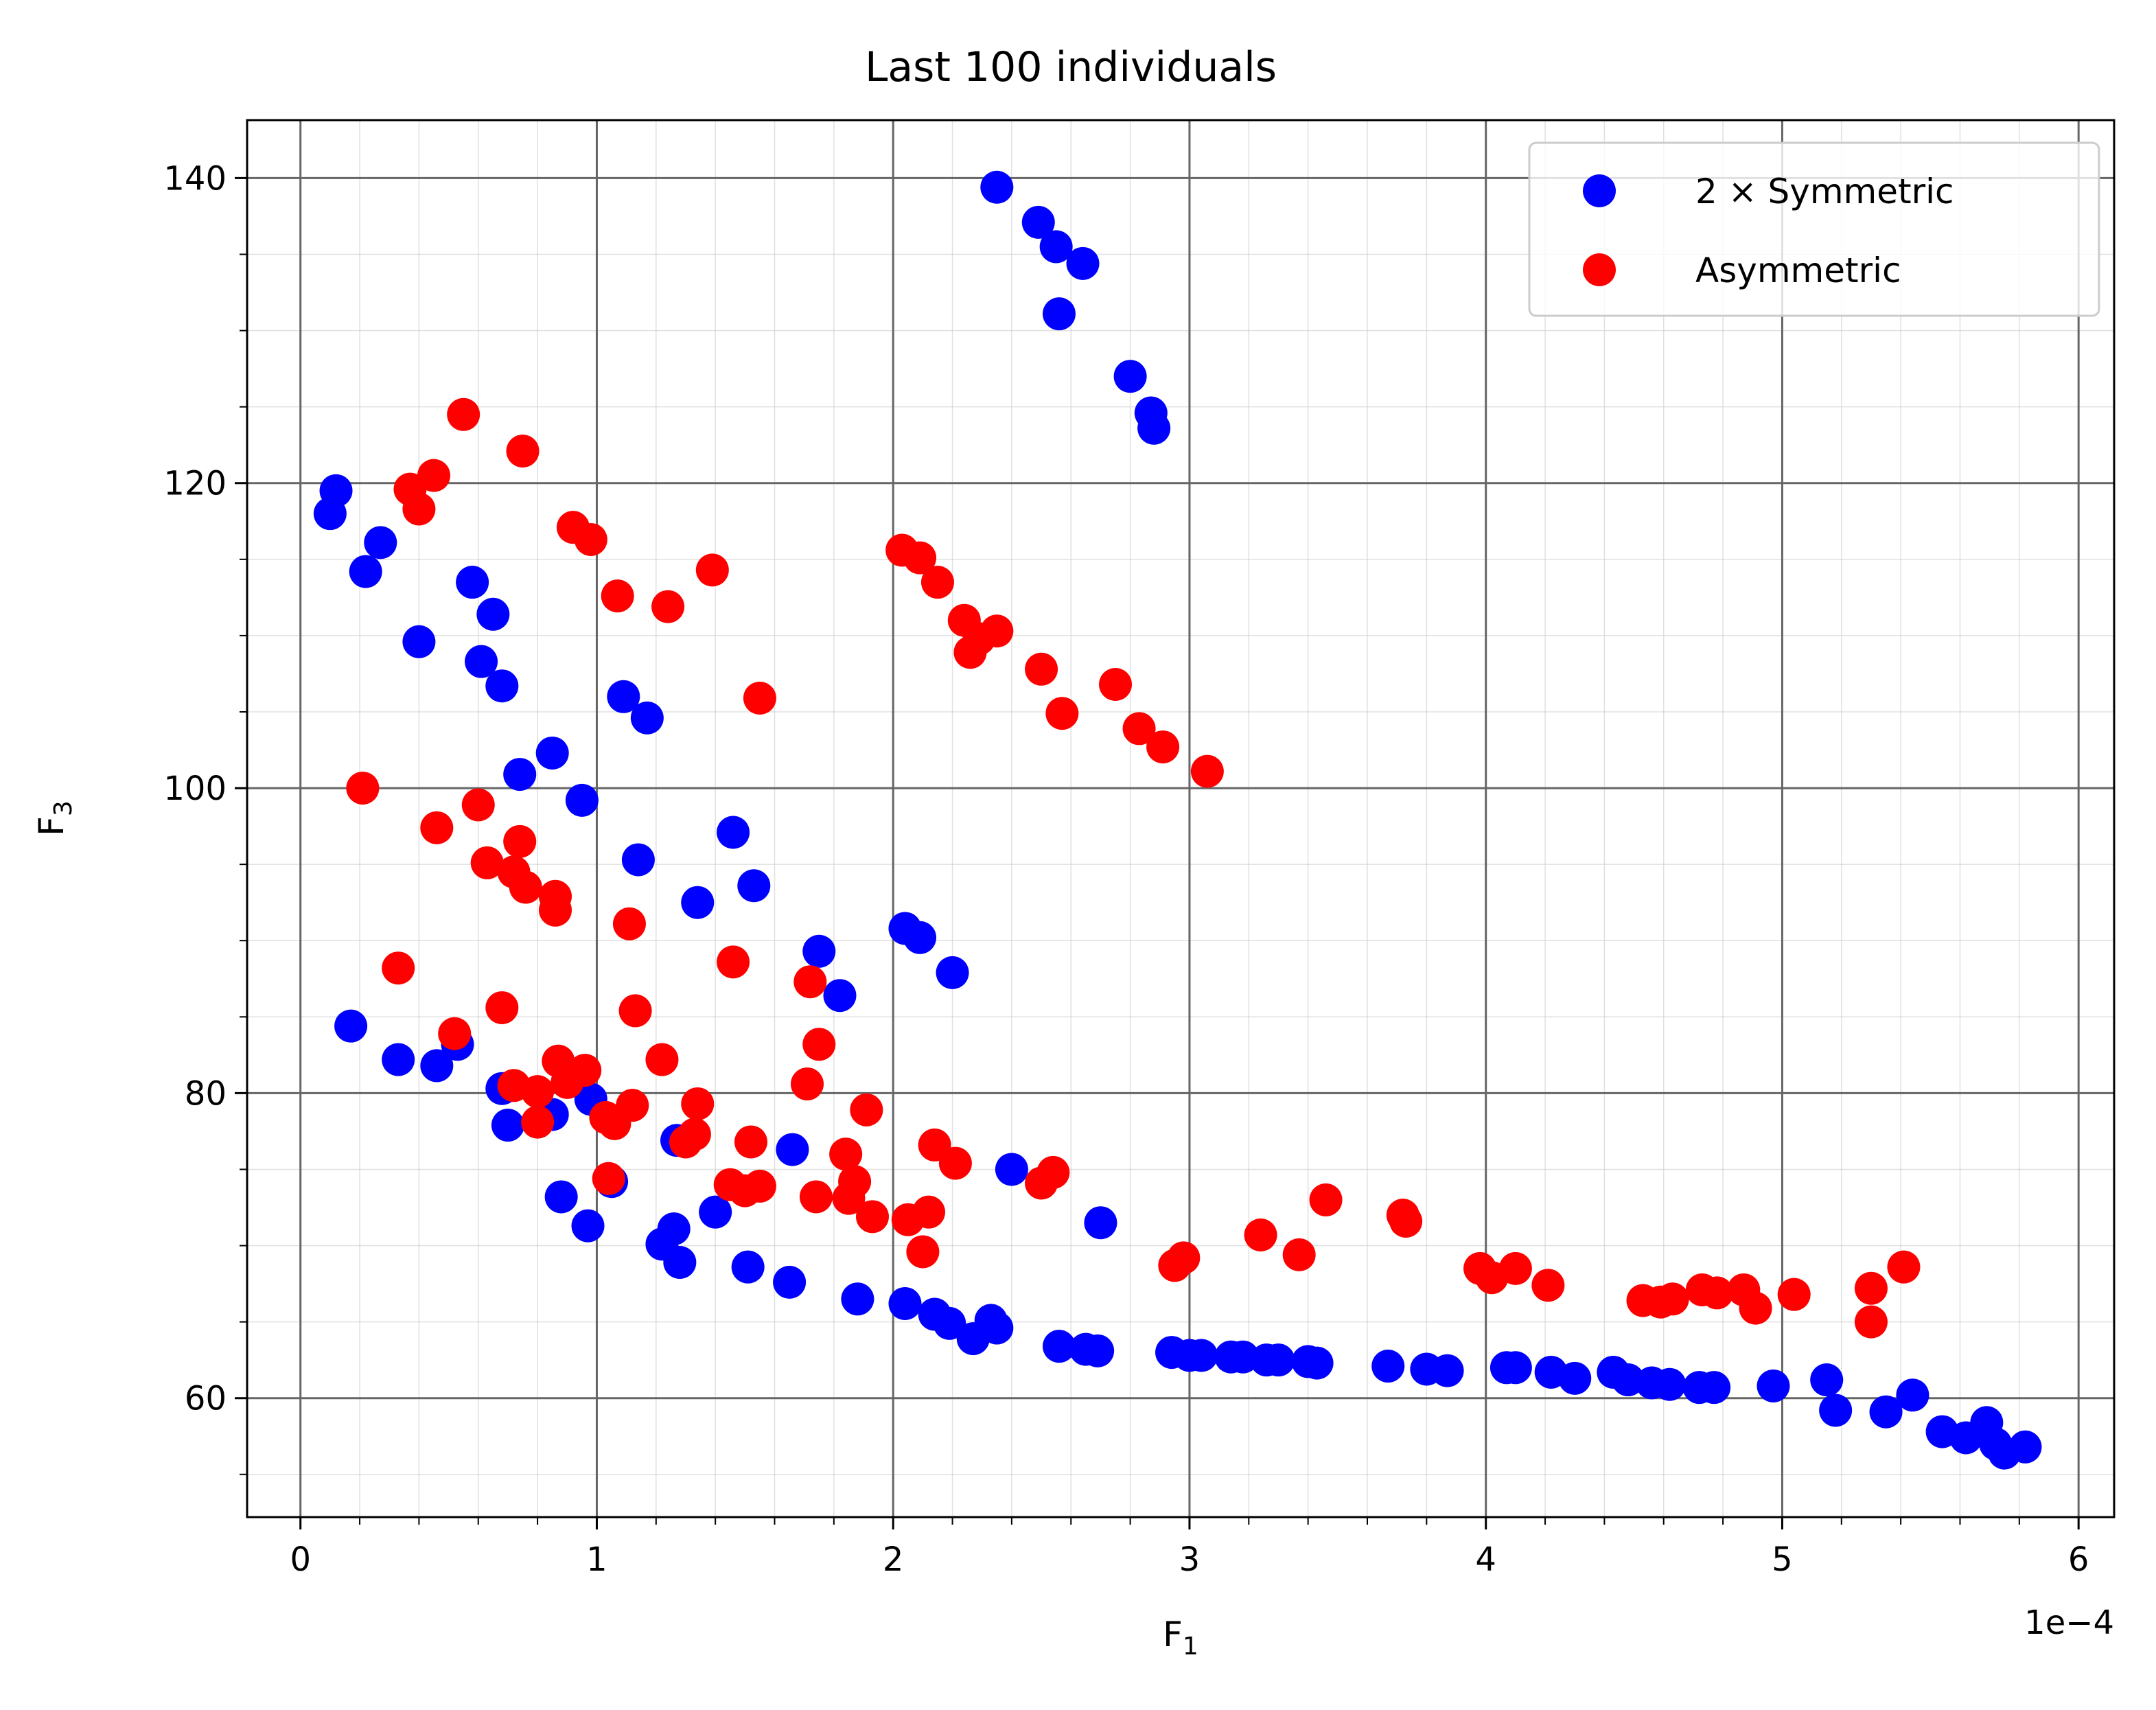  I want to click on y-tick-label: 80, so click(206, 1093).